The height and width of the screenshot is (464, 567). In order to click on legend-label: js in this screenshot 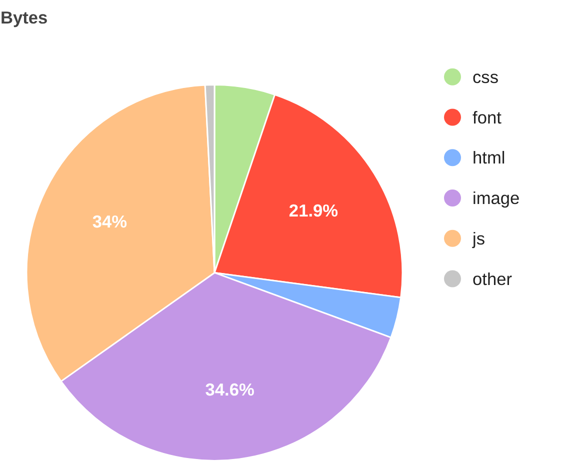, I will do `click(479, 238)`.